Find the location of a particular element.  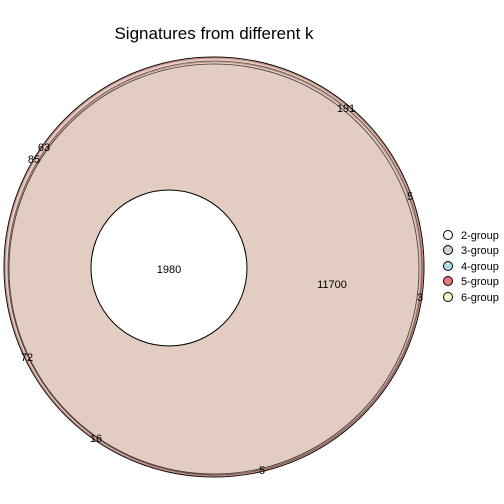

count-85: 85 is located at coordinates (34, 160).